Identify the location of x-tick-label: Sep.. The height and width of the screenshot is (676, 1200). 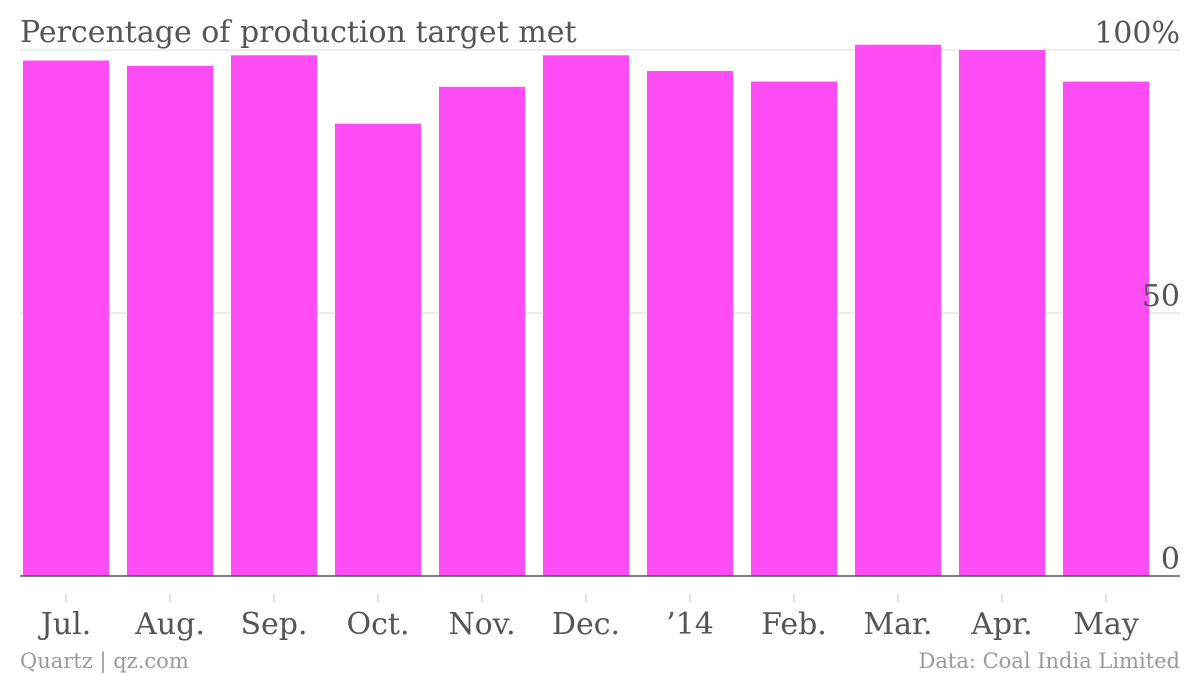
(273, 624).